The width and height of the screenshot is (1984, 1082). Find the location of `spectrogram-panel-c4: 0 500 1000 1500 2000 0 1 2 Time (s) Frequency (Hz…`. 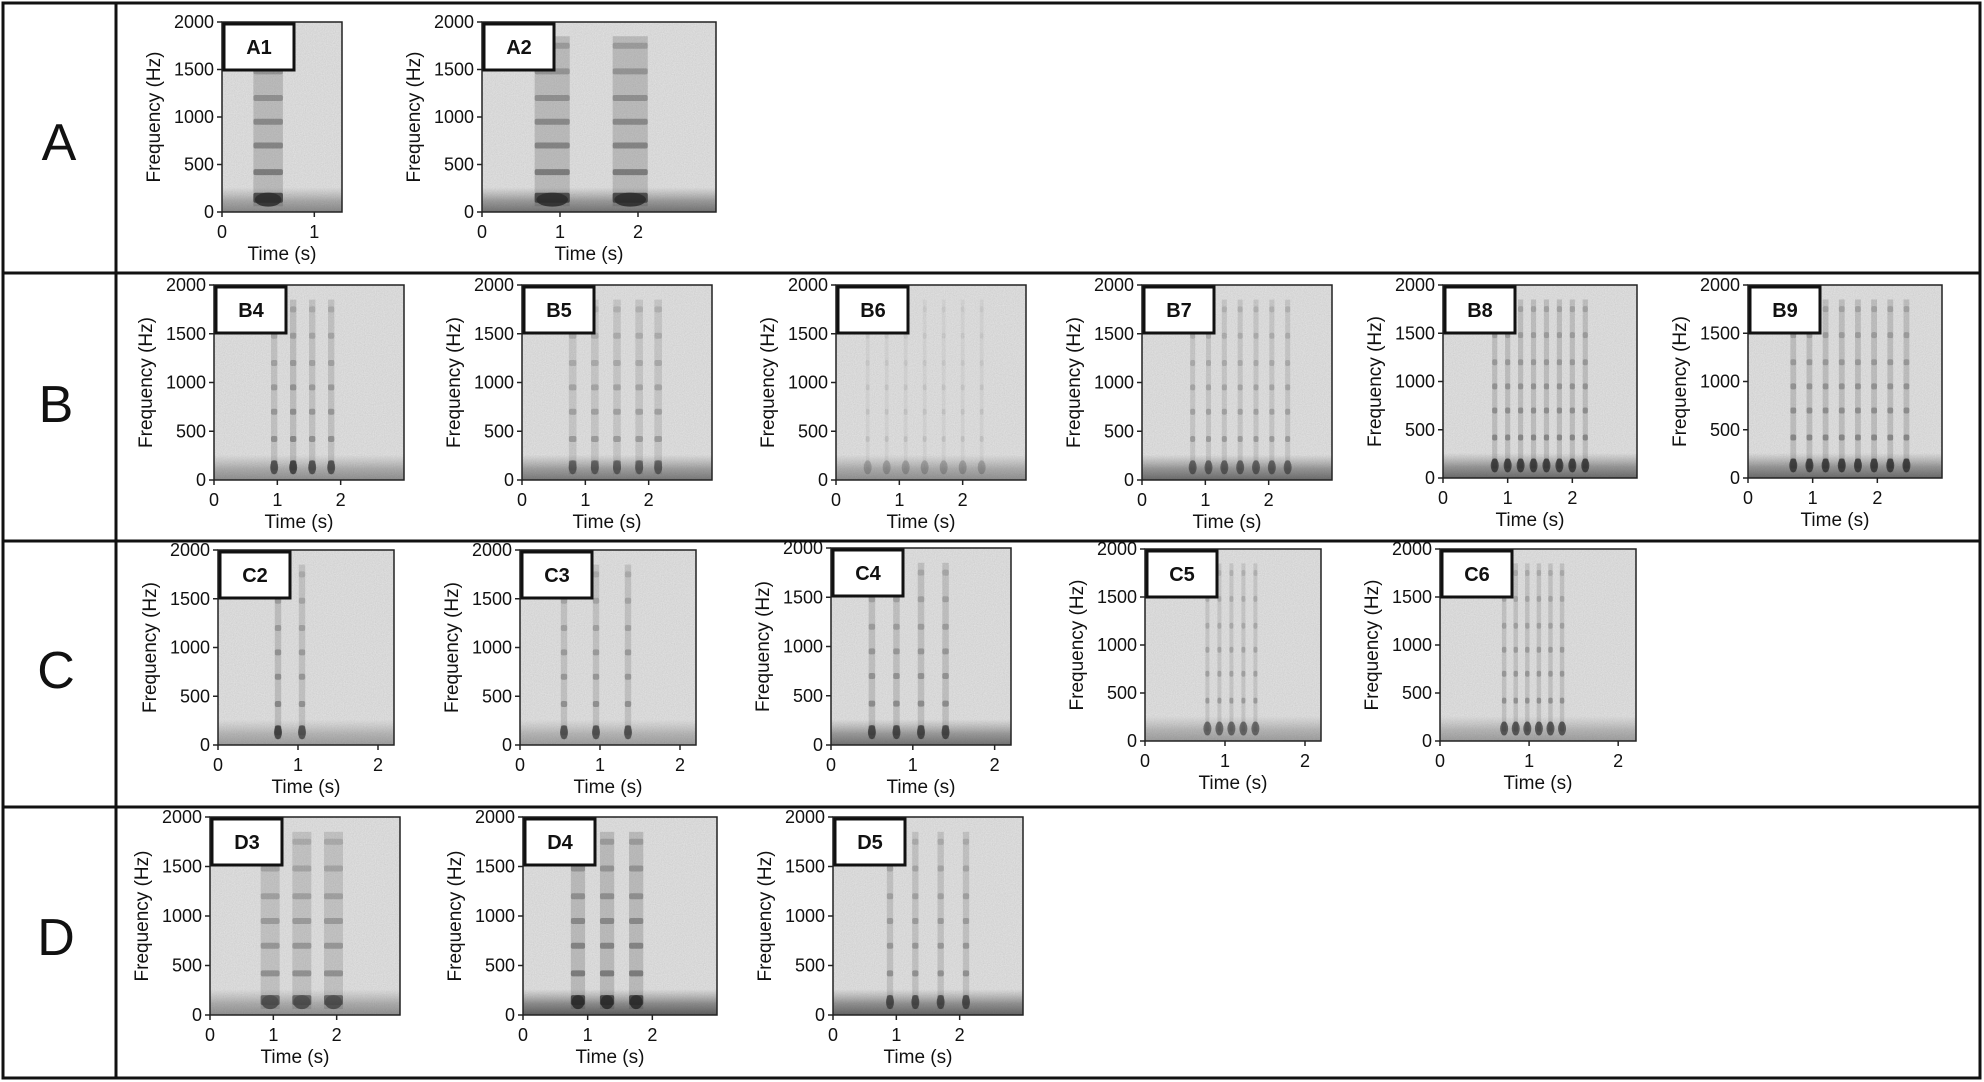

spectrogram-panel-c4: 0 500 1000 1500 2000 0 1 2 Time (s) Frequency (Hz… is located at coordinates (882, 668).